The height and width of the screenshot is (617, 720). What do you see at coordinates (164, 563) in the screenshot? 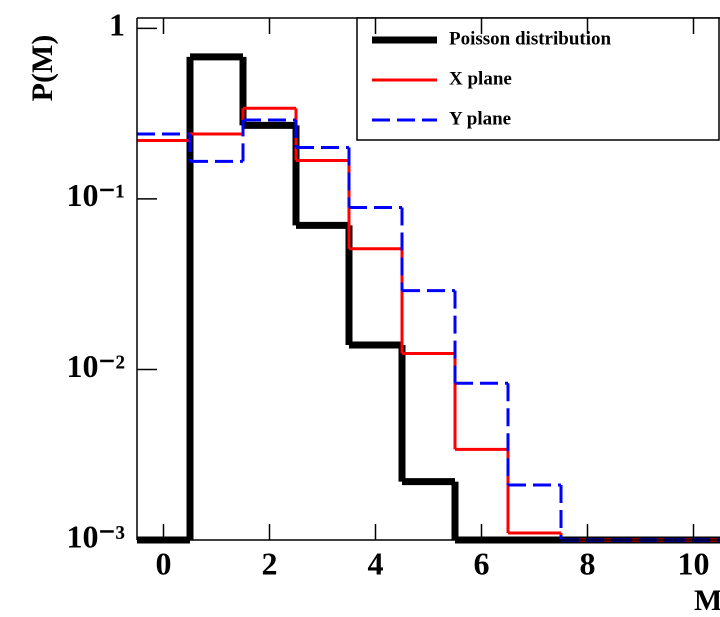
I see `x-tick-label: 0` at bounding box center [164, 563].